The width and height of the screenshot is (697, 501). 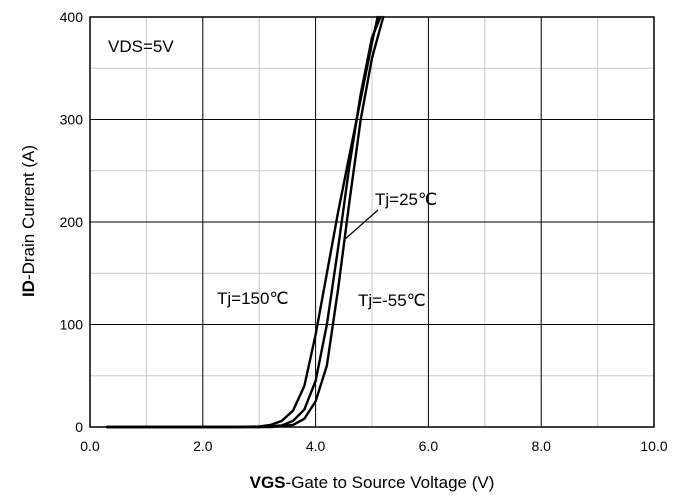 I want to click on x-tick-label: 10.0, so click(x=653, y=446).